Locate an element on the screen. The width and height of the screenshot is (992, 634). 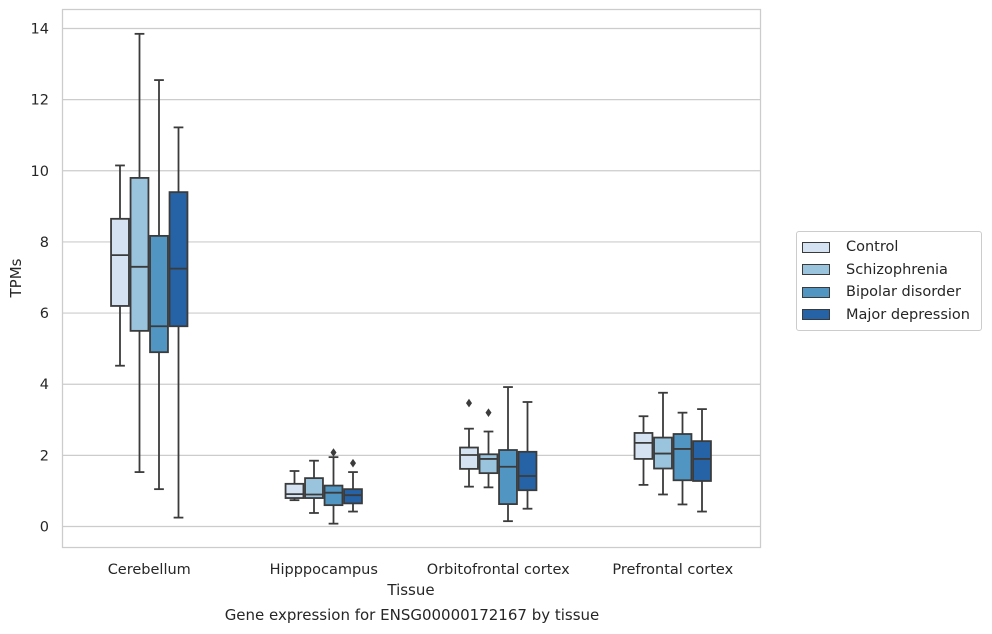
x-tick-label: Hipppocampus is located at coordinates (324, 570).